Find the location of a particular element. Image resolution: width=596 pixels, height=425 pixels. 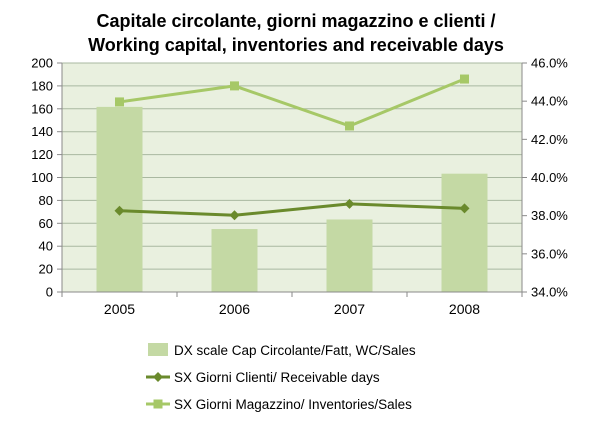

inventory-days-point-2005 is located at coordinates (119, 102).